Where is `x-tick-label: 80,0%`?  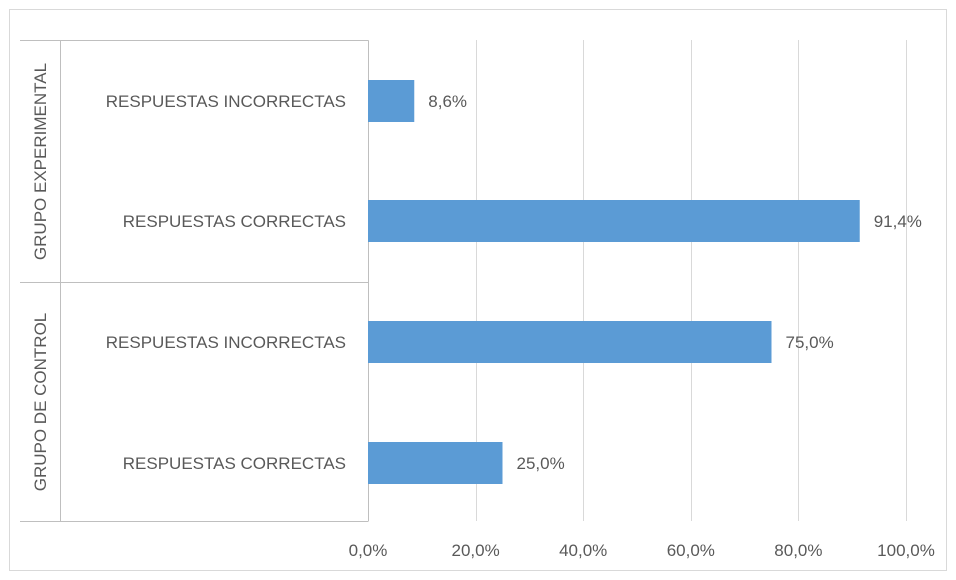 x-tick-label: 80,0% is located at coordinates (798, 550).